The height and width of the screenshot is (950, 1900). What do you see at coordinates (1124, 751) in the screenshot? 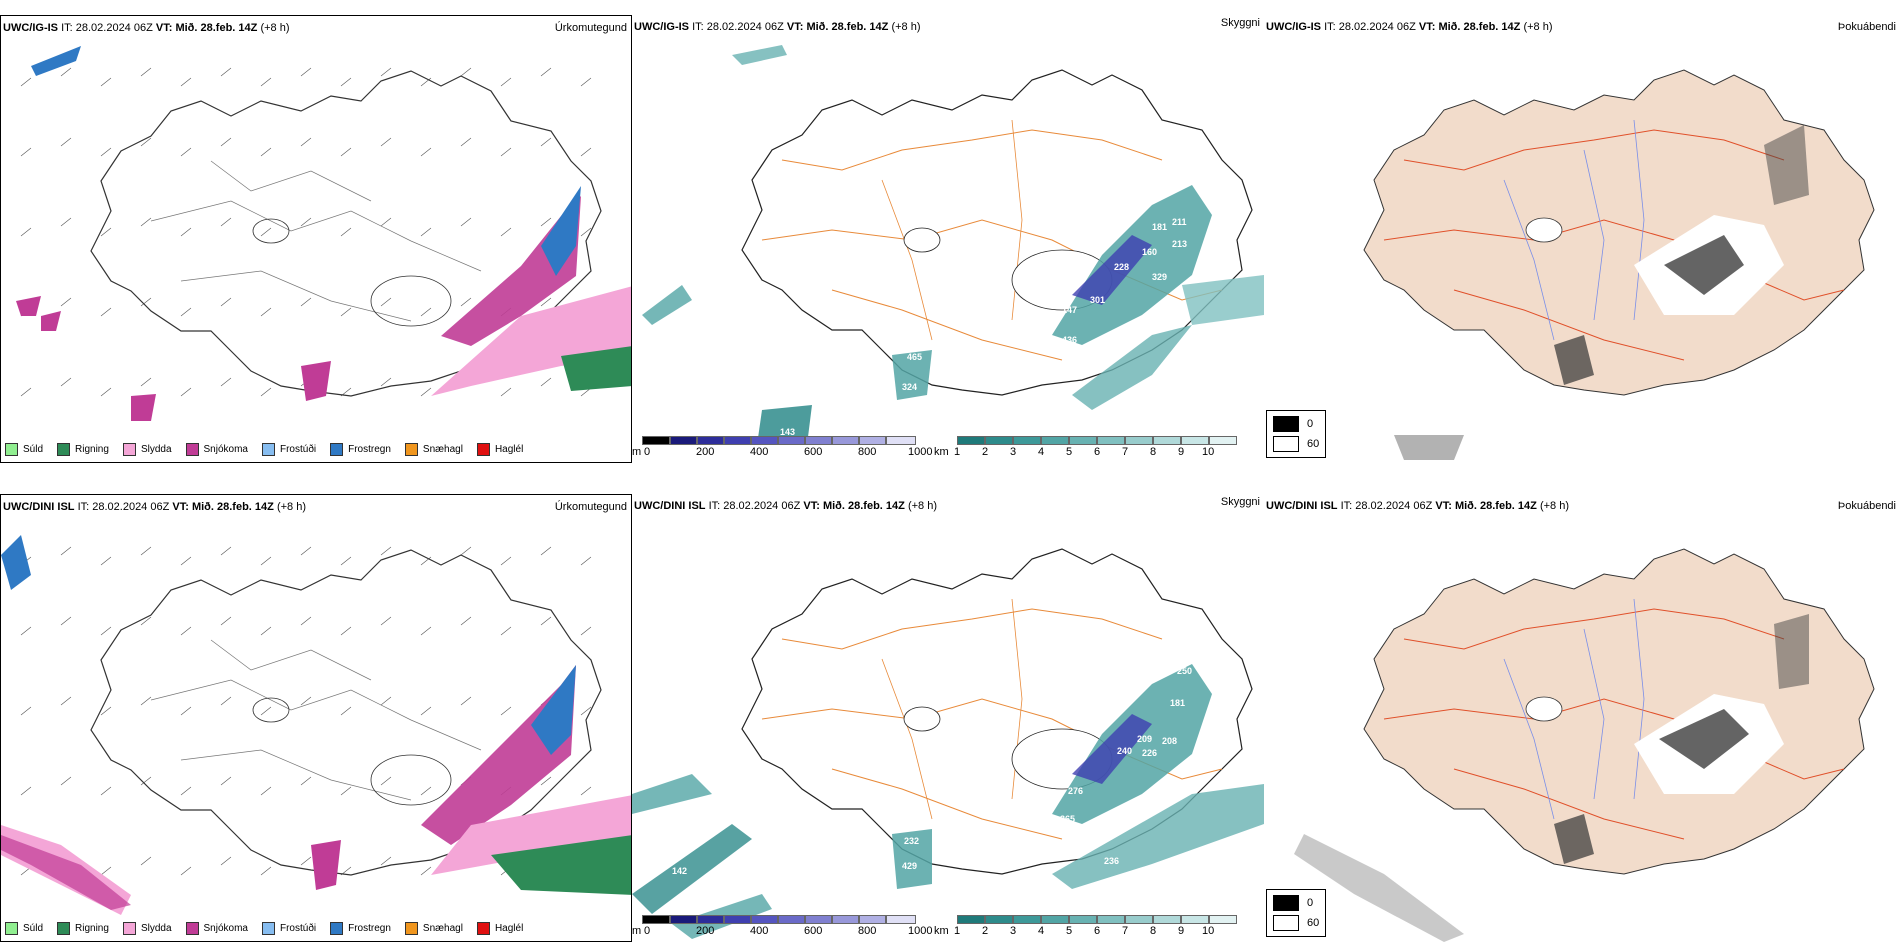
I see `vis-label: 240` at bounding box center [1124, 751].